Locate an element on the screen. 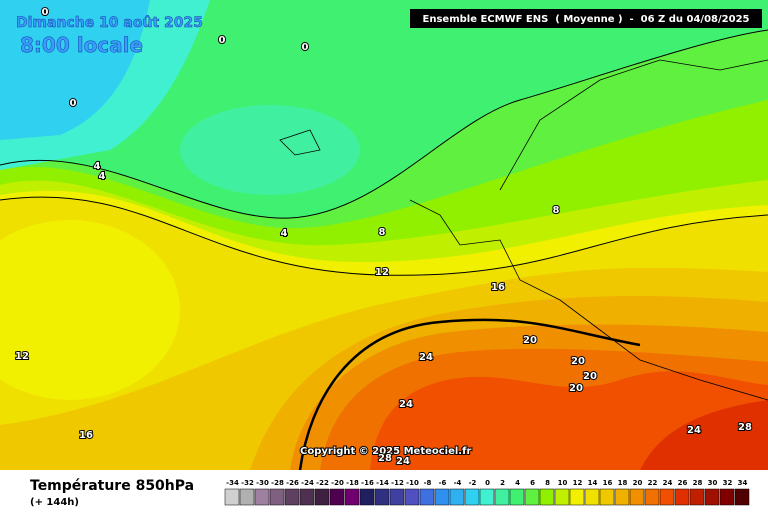 This screenshot has height=512, width=768. legend-tick-label: -28 is located at coordinates (277, 483).